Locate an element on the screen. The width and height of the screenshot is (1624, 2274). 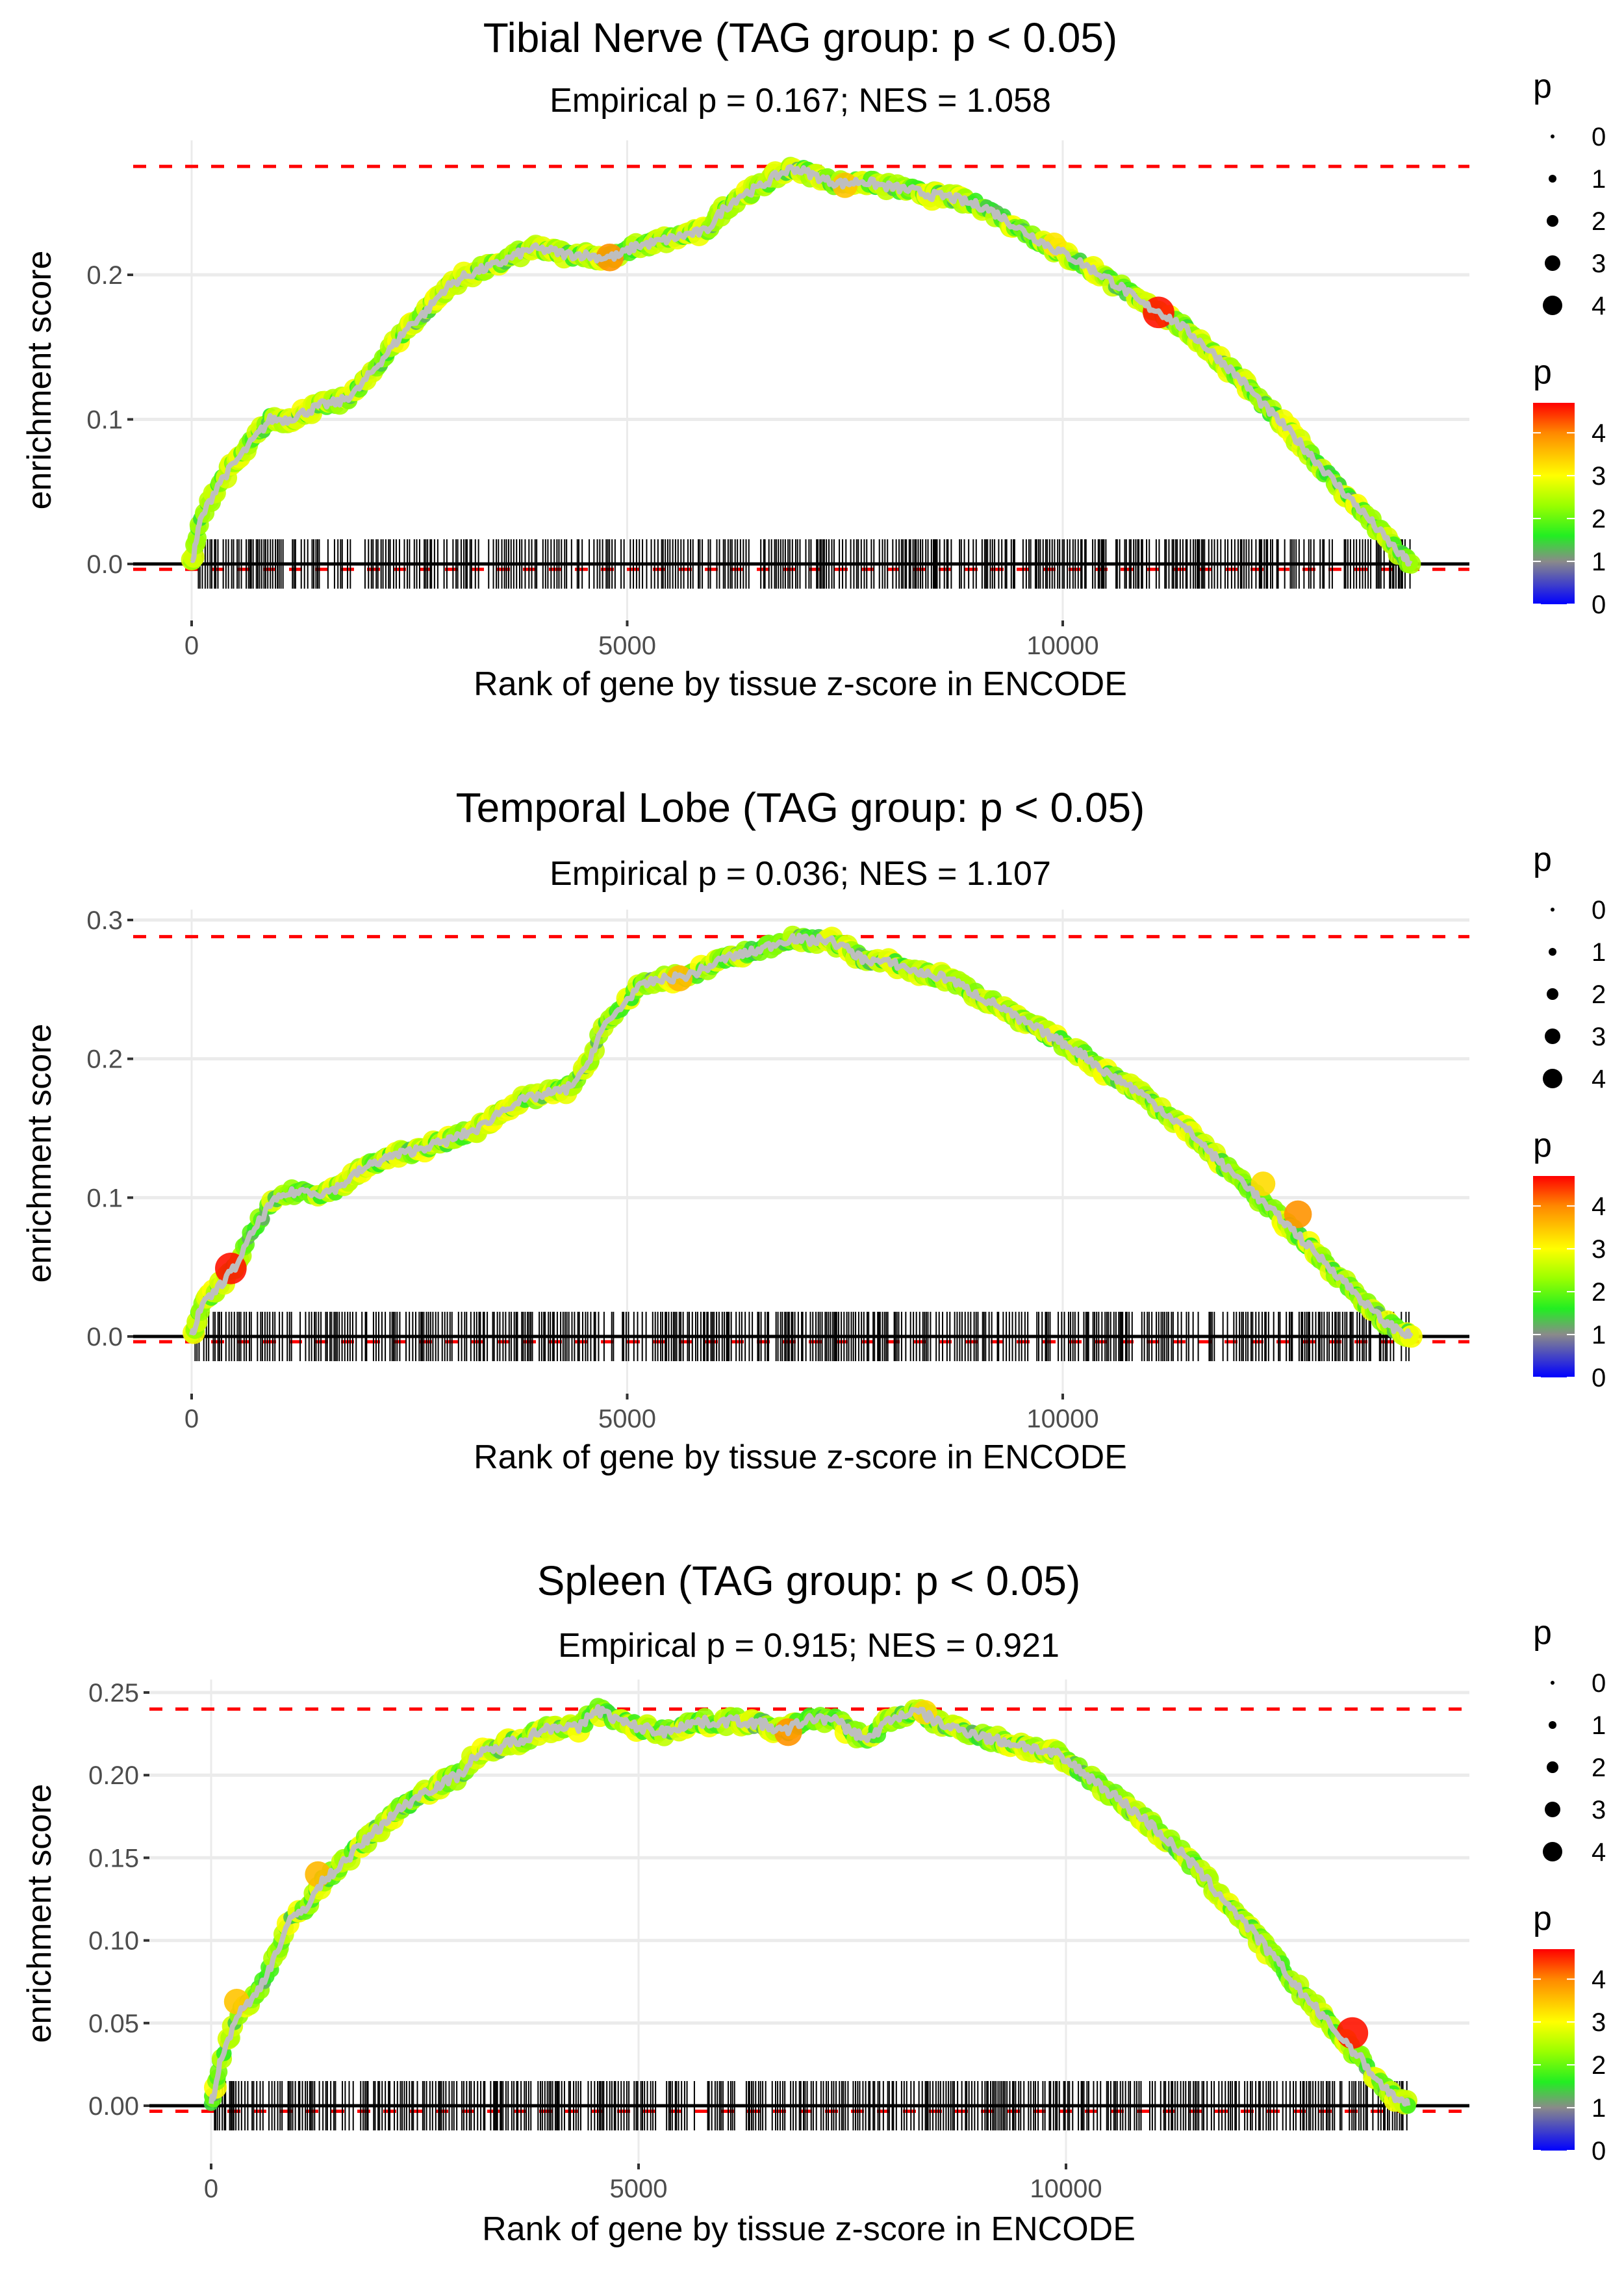
y-tick-label: 0.3 is located at coordinates (104, 920).